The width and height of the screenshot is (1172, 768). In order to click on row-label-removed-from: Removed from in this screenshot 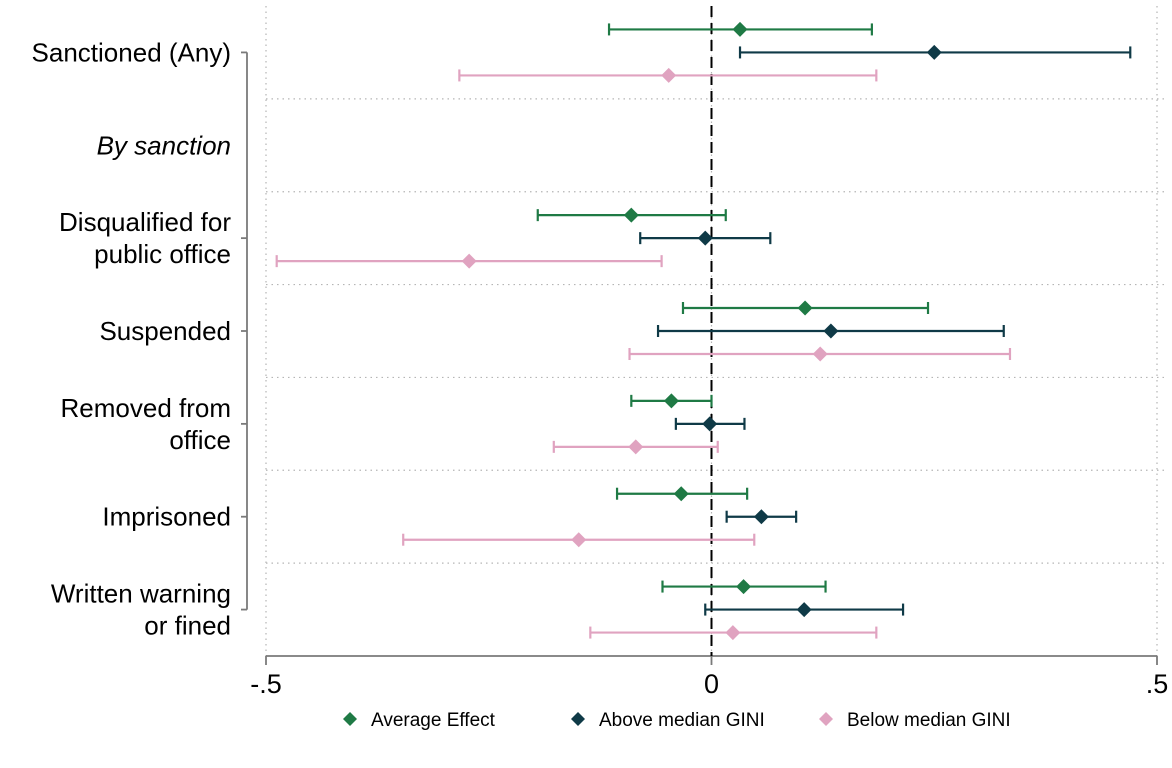, I will do `click(146, 408)`.